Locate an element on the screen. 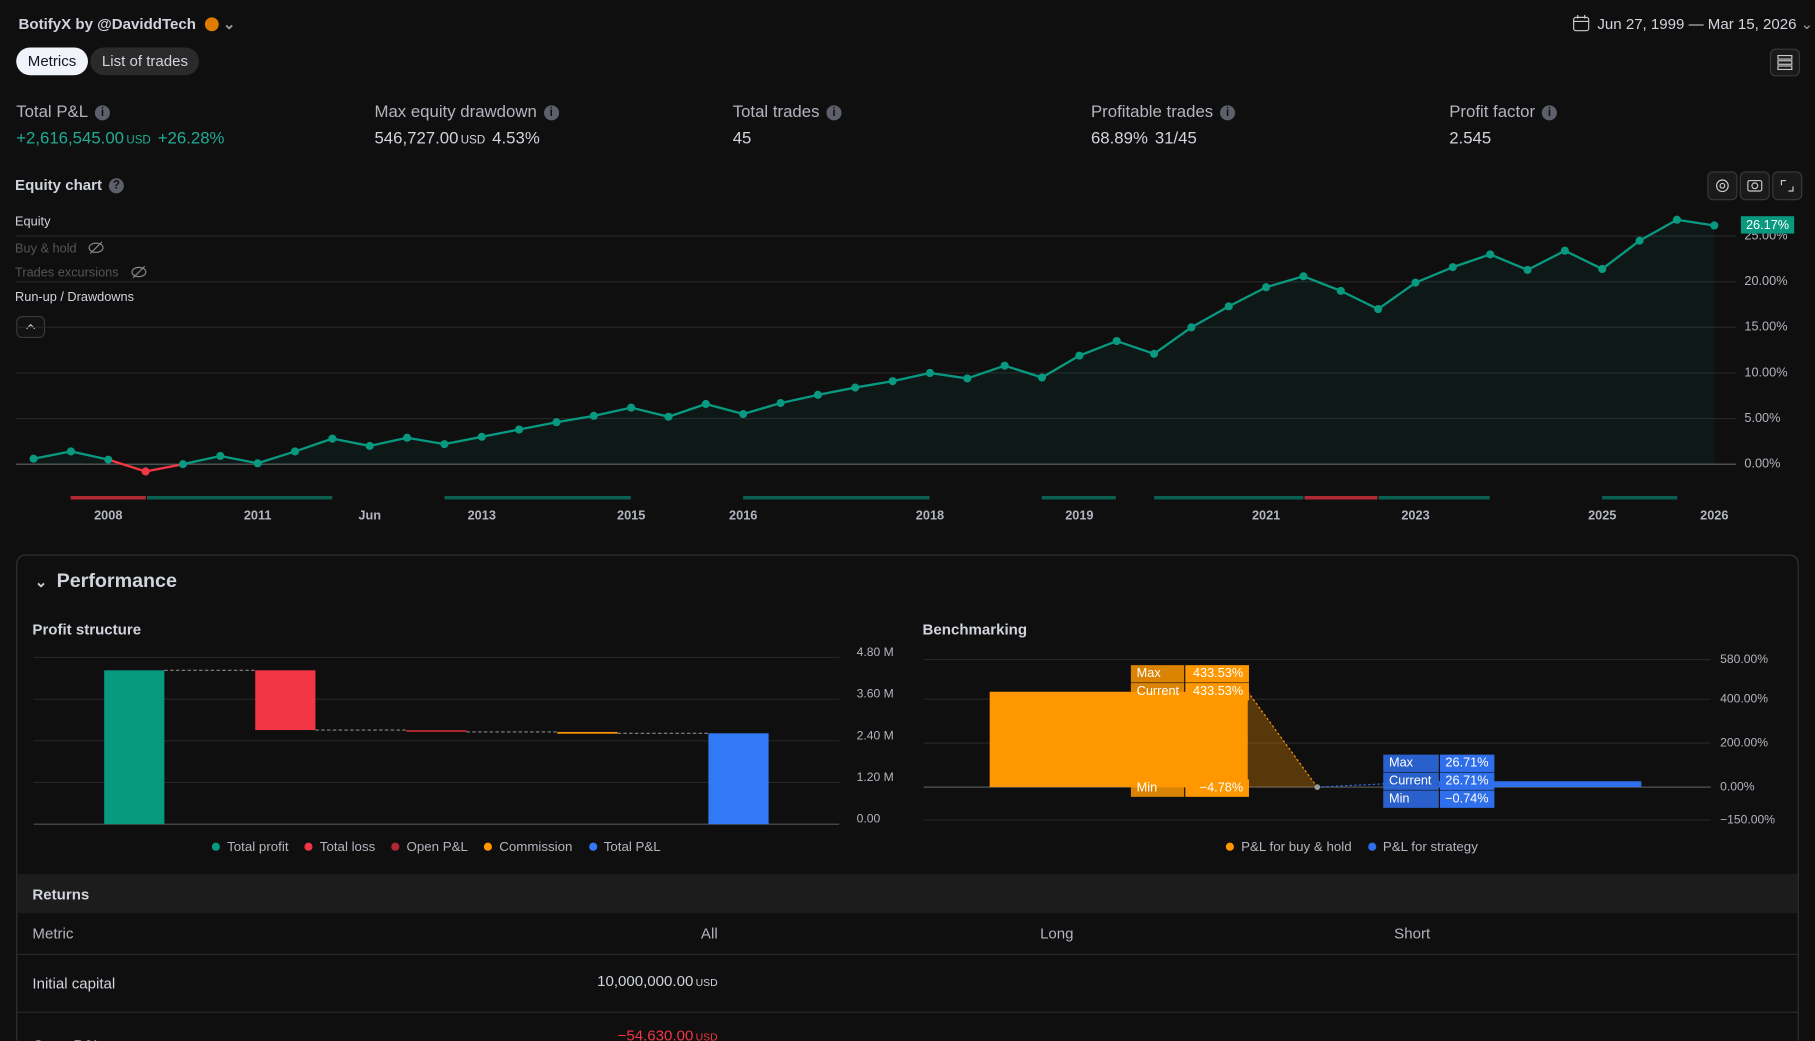  legend-item: Total loss is located at coordinates (339, 847).